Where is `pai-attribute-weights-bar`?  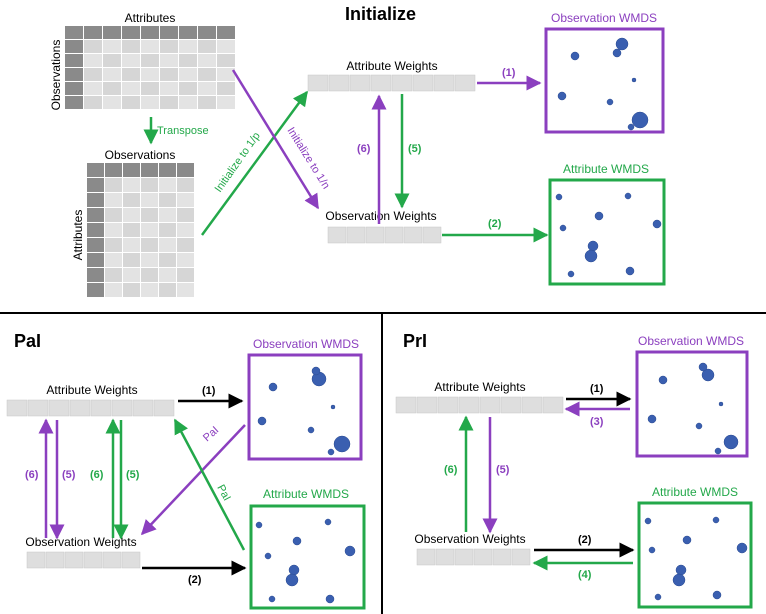
pai-attribute-weights-bar is located at coordinates (90, 408).